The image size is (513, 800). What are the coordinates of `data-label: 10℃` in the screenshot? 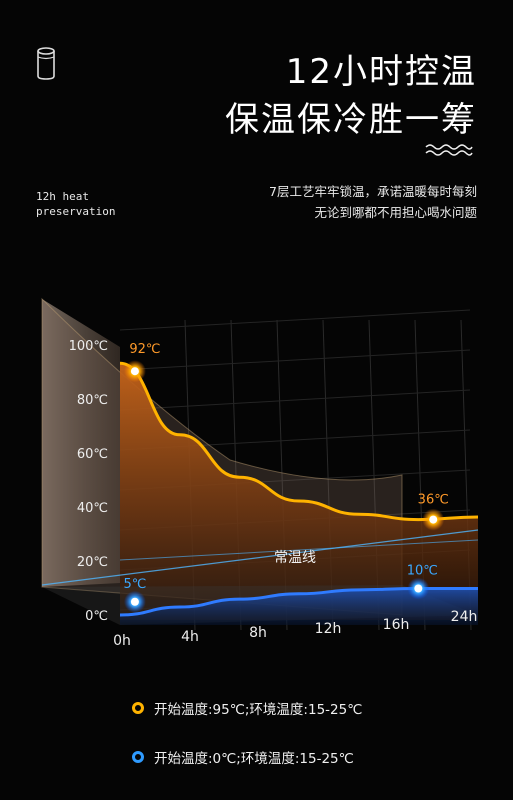 It's located at (422, 571).